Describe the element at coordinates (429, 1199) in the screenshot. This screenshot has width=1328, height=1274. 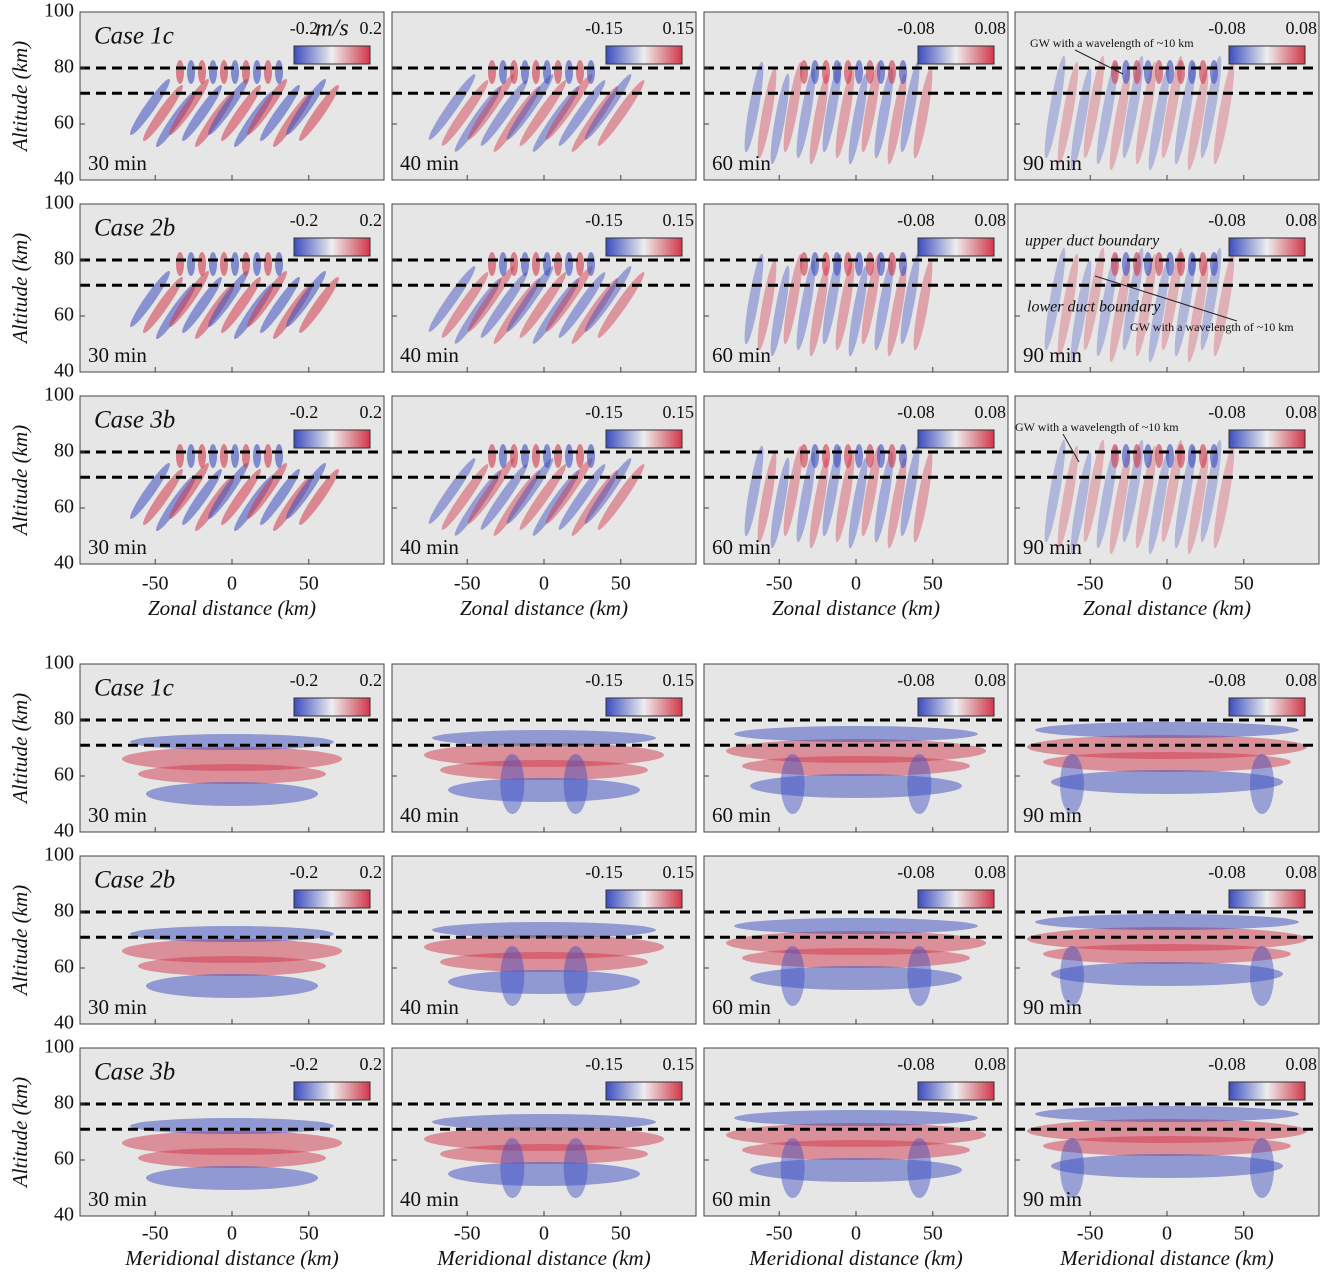
I see `time-label: 40 min` at that location.